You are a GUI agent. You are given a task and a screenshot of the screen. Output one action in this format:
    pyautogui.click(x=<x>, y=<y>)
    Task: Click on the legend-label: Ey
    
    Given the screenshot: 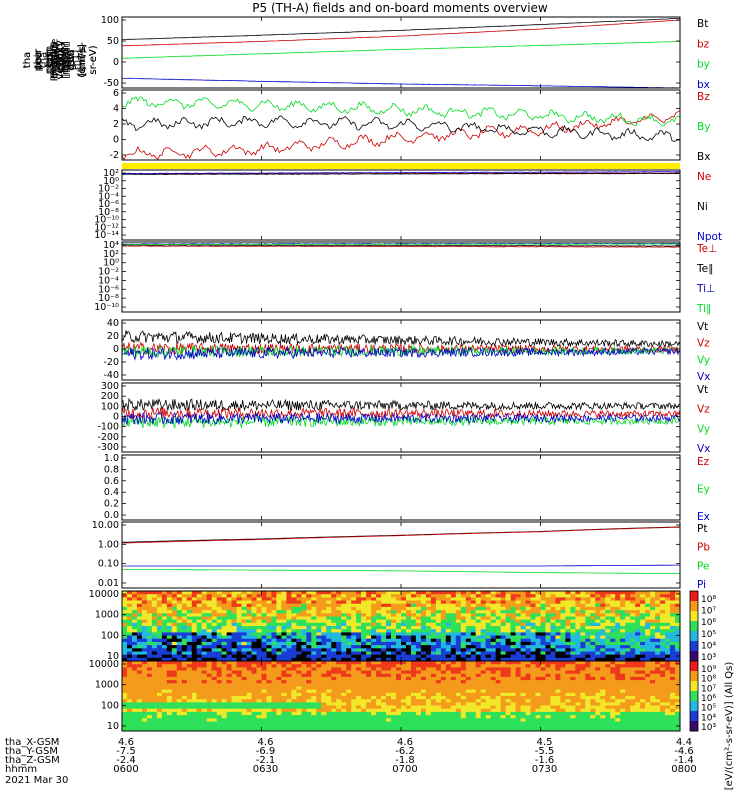 What is the action you would take?
    pyautogui.click(x=703, y=490)
    